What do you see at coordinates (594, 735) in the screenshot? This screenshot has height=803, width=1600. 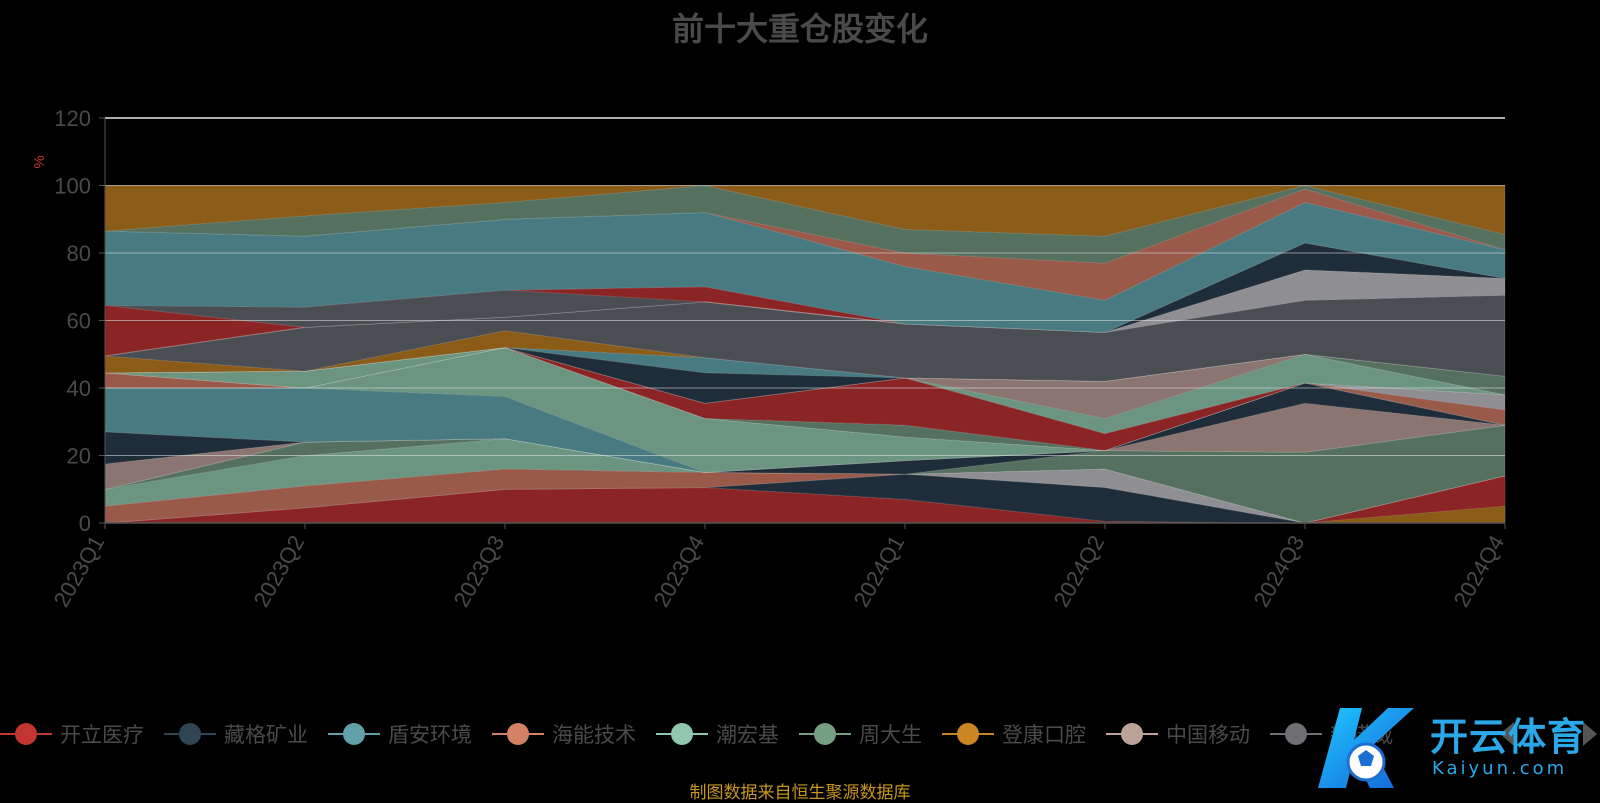 I see `legend-label: 海能技术` at bounding box center [594, 735].